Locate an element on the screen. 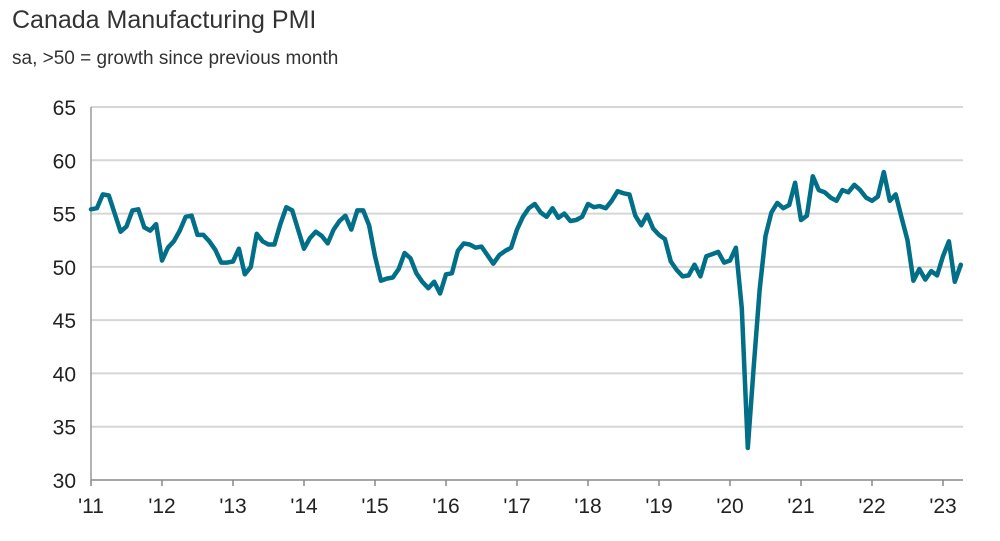 The image size is (1000, 541). y-tick-label: 30 is located at coordinates (64, 481).